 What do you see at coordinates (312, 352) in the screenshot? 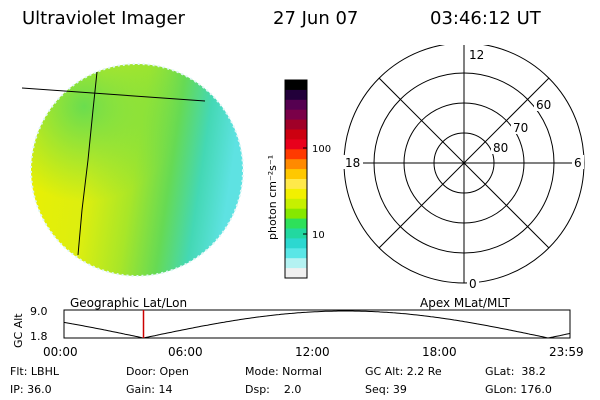
I see `timeline-tick-1200: 12:00` at bounding box center [312, 352].